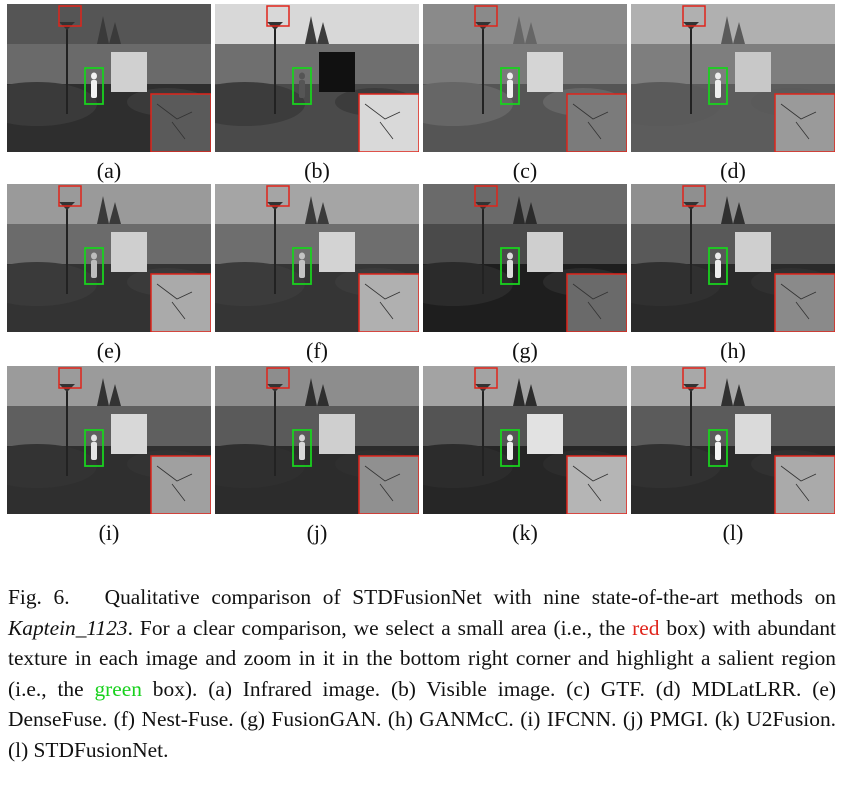 The width and height of the screenshot is (842, 790). Describe the element at coordinates (109, 170) in the screenshot. I see `panel-label: (a)` at that location.